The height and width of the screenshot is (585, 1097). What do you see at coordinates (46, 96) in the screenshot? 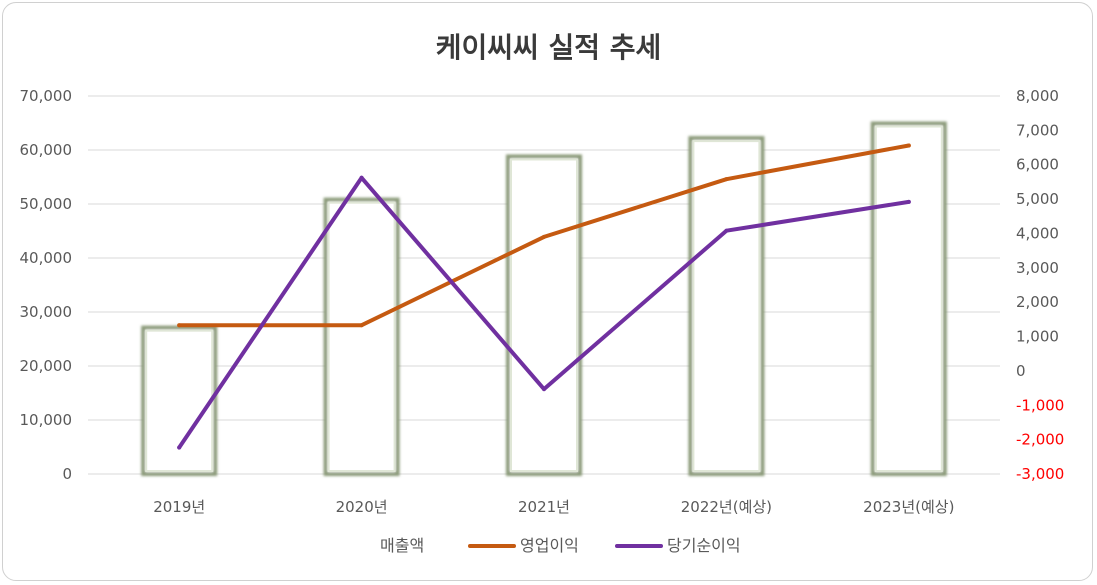
I see `left-tick-label: 70,000` at bounding box center [46, 96].